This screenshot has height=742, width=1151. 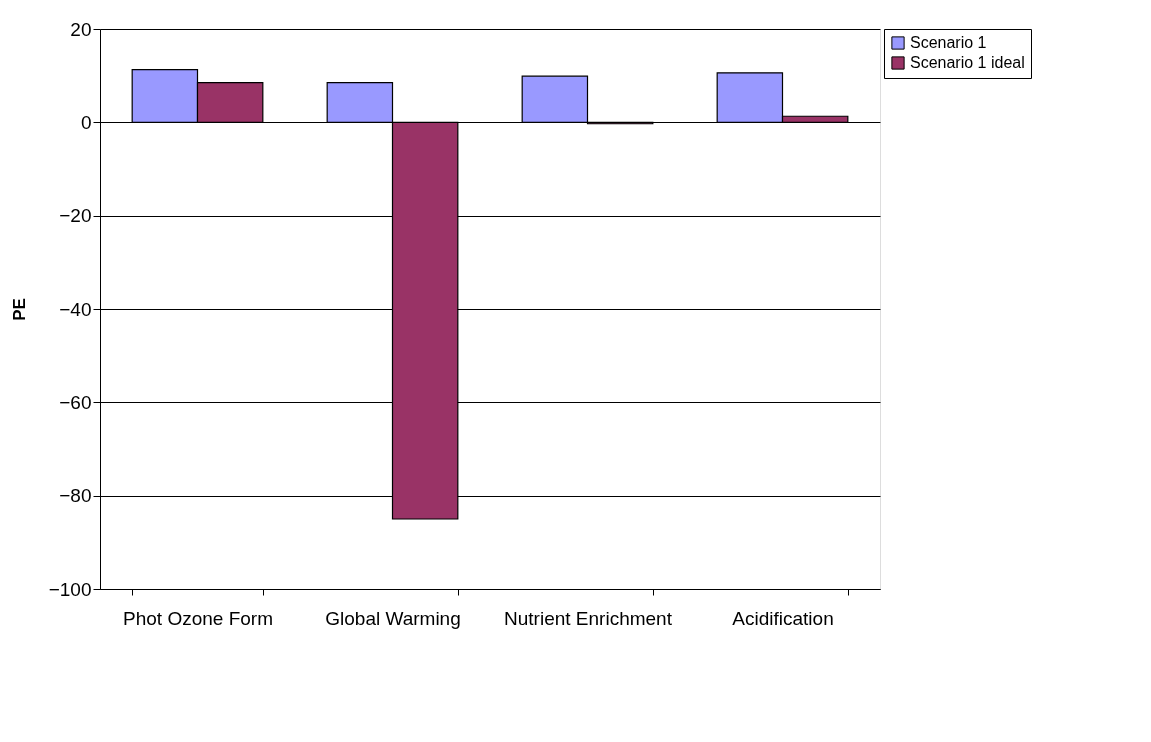 What do you see at coordinates (19, 309) in the screenshot?
I see `y-axis-title: PE` at bounding box center [19, 309].